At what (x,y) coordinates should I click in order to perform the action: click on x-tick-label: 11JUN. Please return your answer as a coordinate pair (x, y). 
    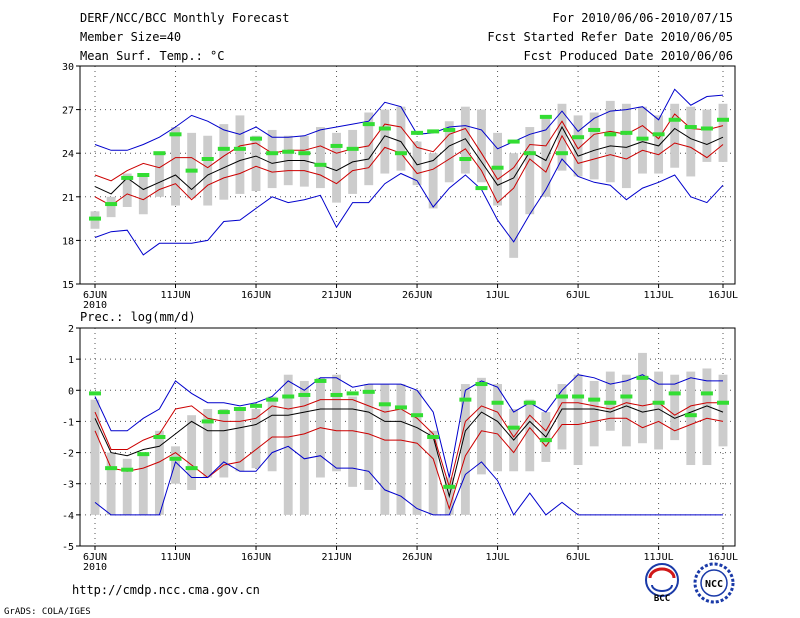
    Looking at the image, I should click on (175, 557).